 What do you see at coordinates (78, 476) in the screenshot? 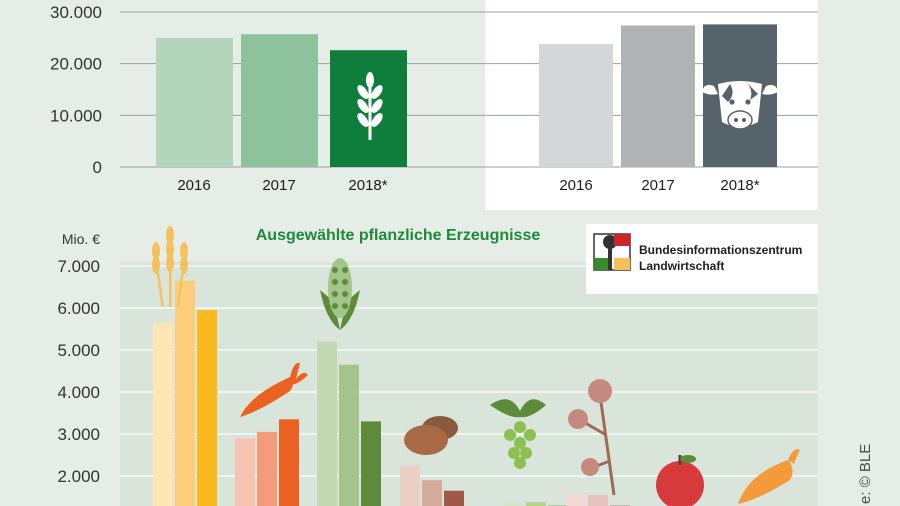
I see `y-tick-label: 2.000` at bounding box center [78, 476].